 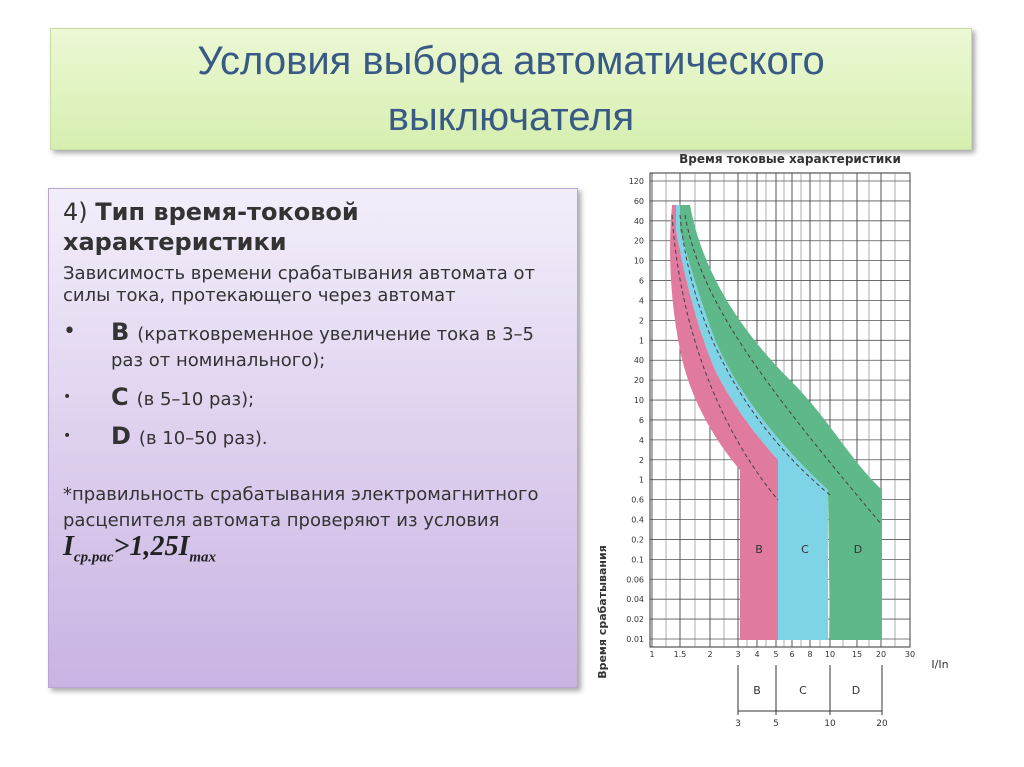 I want to click on y-tick-label: 0.4, so click(x=637, y=520).